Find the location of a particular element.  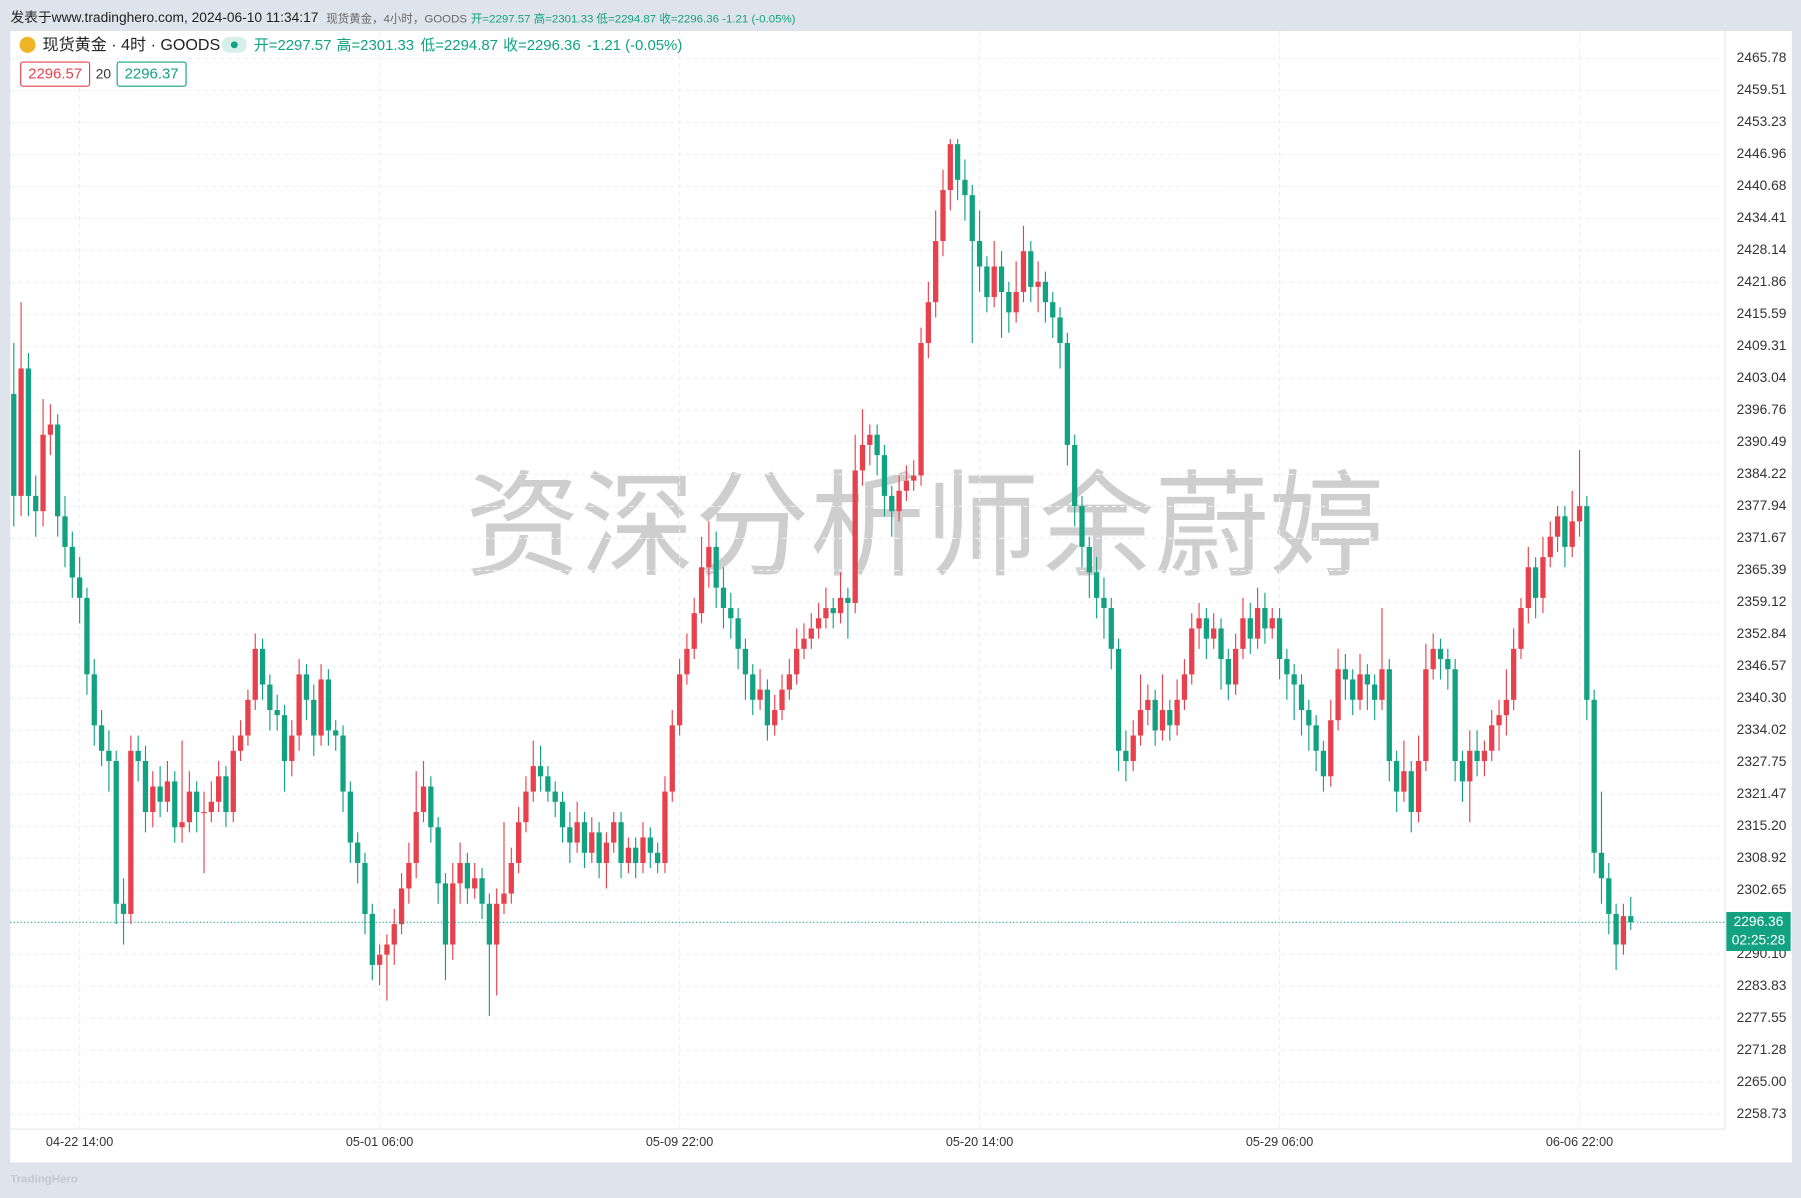

y-tick-label: 2384.22 is located at coordinates (1762, 473).